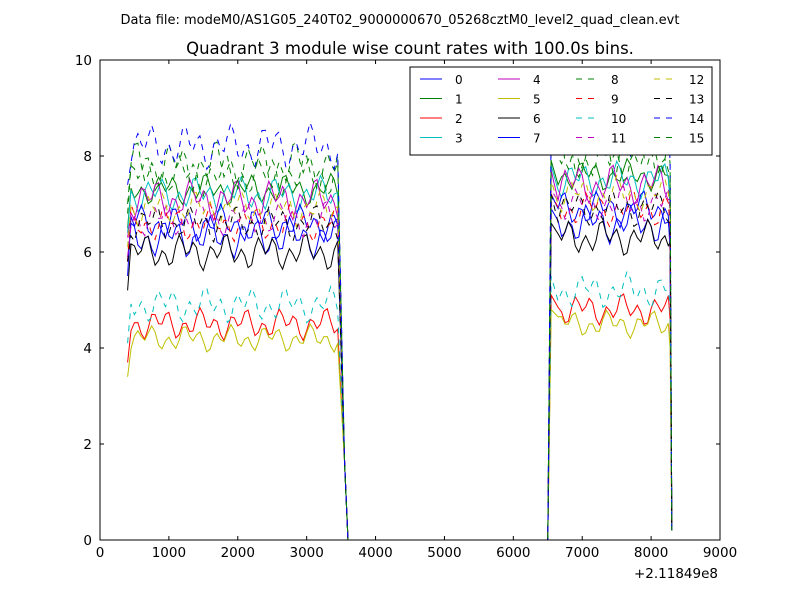 The width and height of the screenshot is (800, 600). I want to click on legend-label: 14, so click(696, 119).